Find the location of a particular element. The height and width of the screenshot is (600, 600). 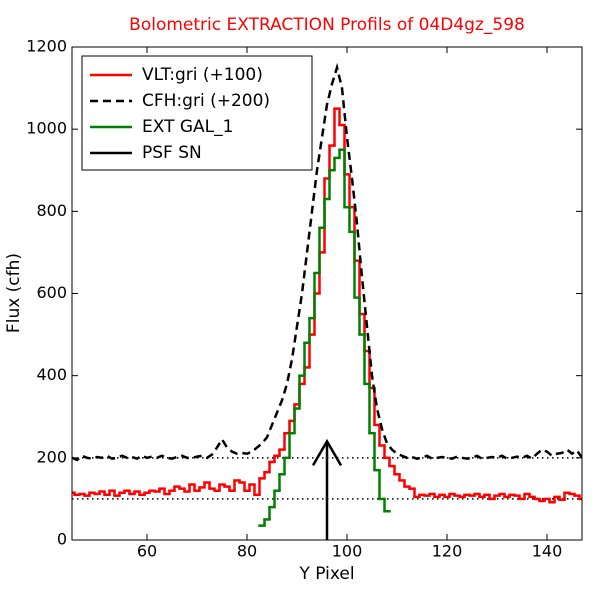

x-tick-label: 60 is located at coordinates (147, 551).